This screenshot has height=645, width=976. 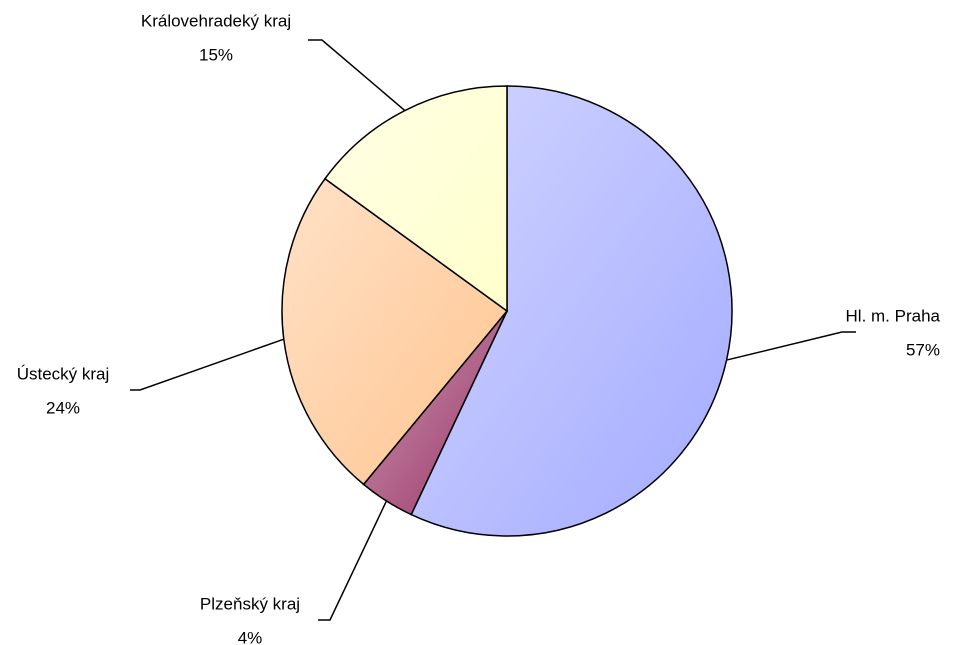 What do you see at coordinates (216, 54) in the screenshot?
I see `slice-value-label: 15%` at bounding box center [216, 54].